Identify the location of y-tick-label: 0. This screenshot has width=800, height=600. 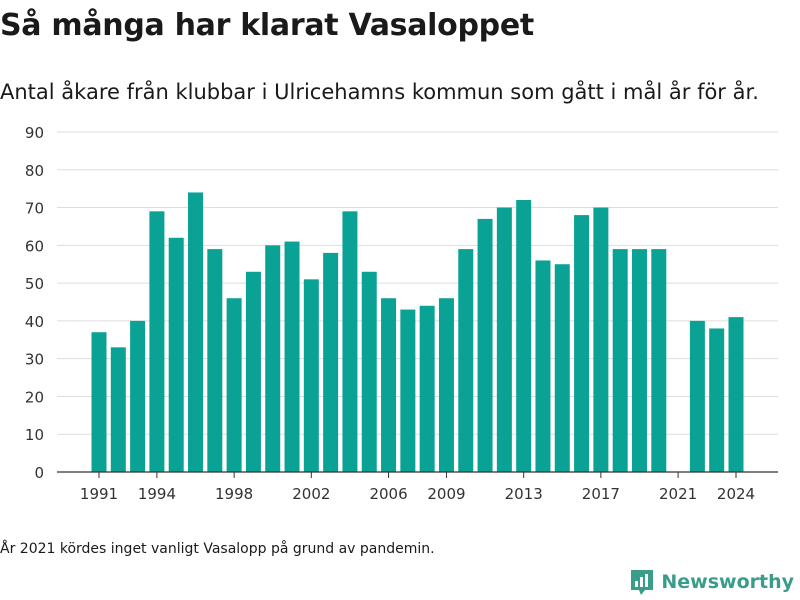
(39, 473).